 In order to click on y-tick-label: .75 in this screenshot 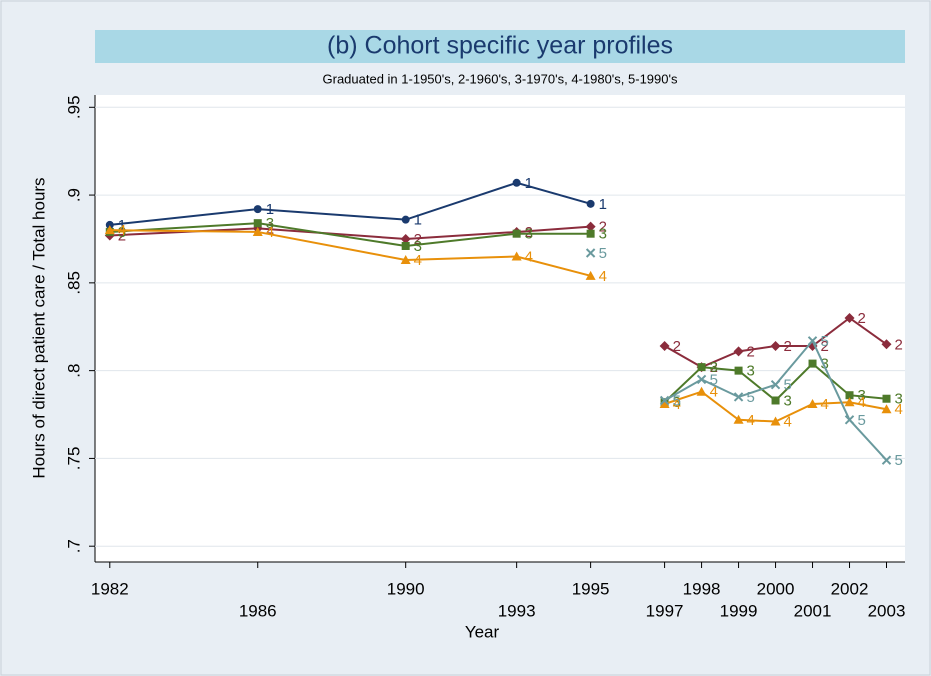, I will do `click(73, 459)`.